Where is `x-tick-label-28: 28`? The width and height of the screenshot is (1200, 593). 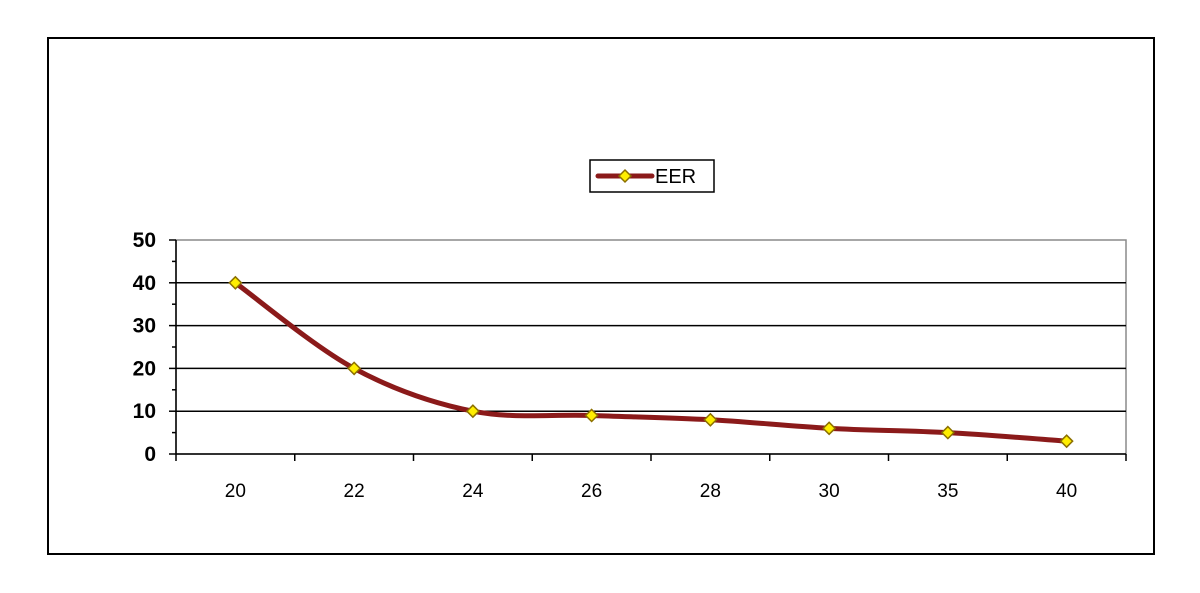
x-tick-label-28: 28 is located at coordinates (710, 491).